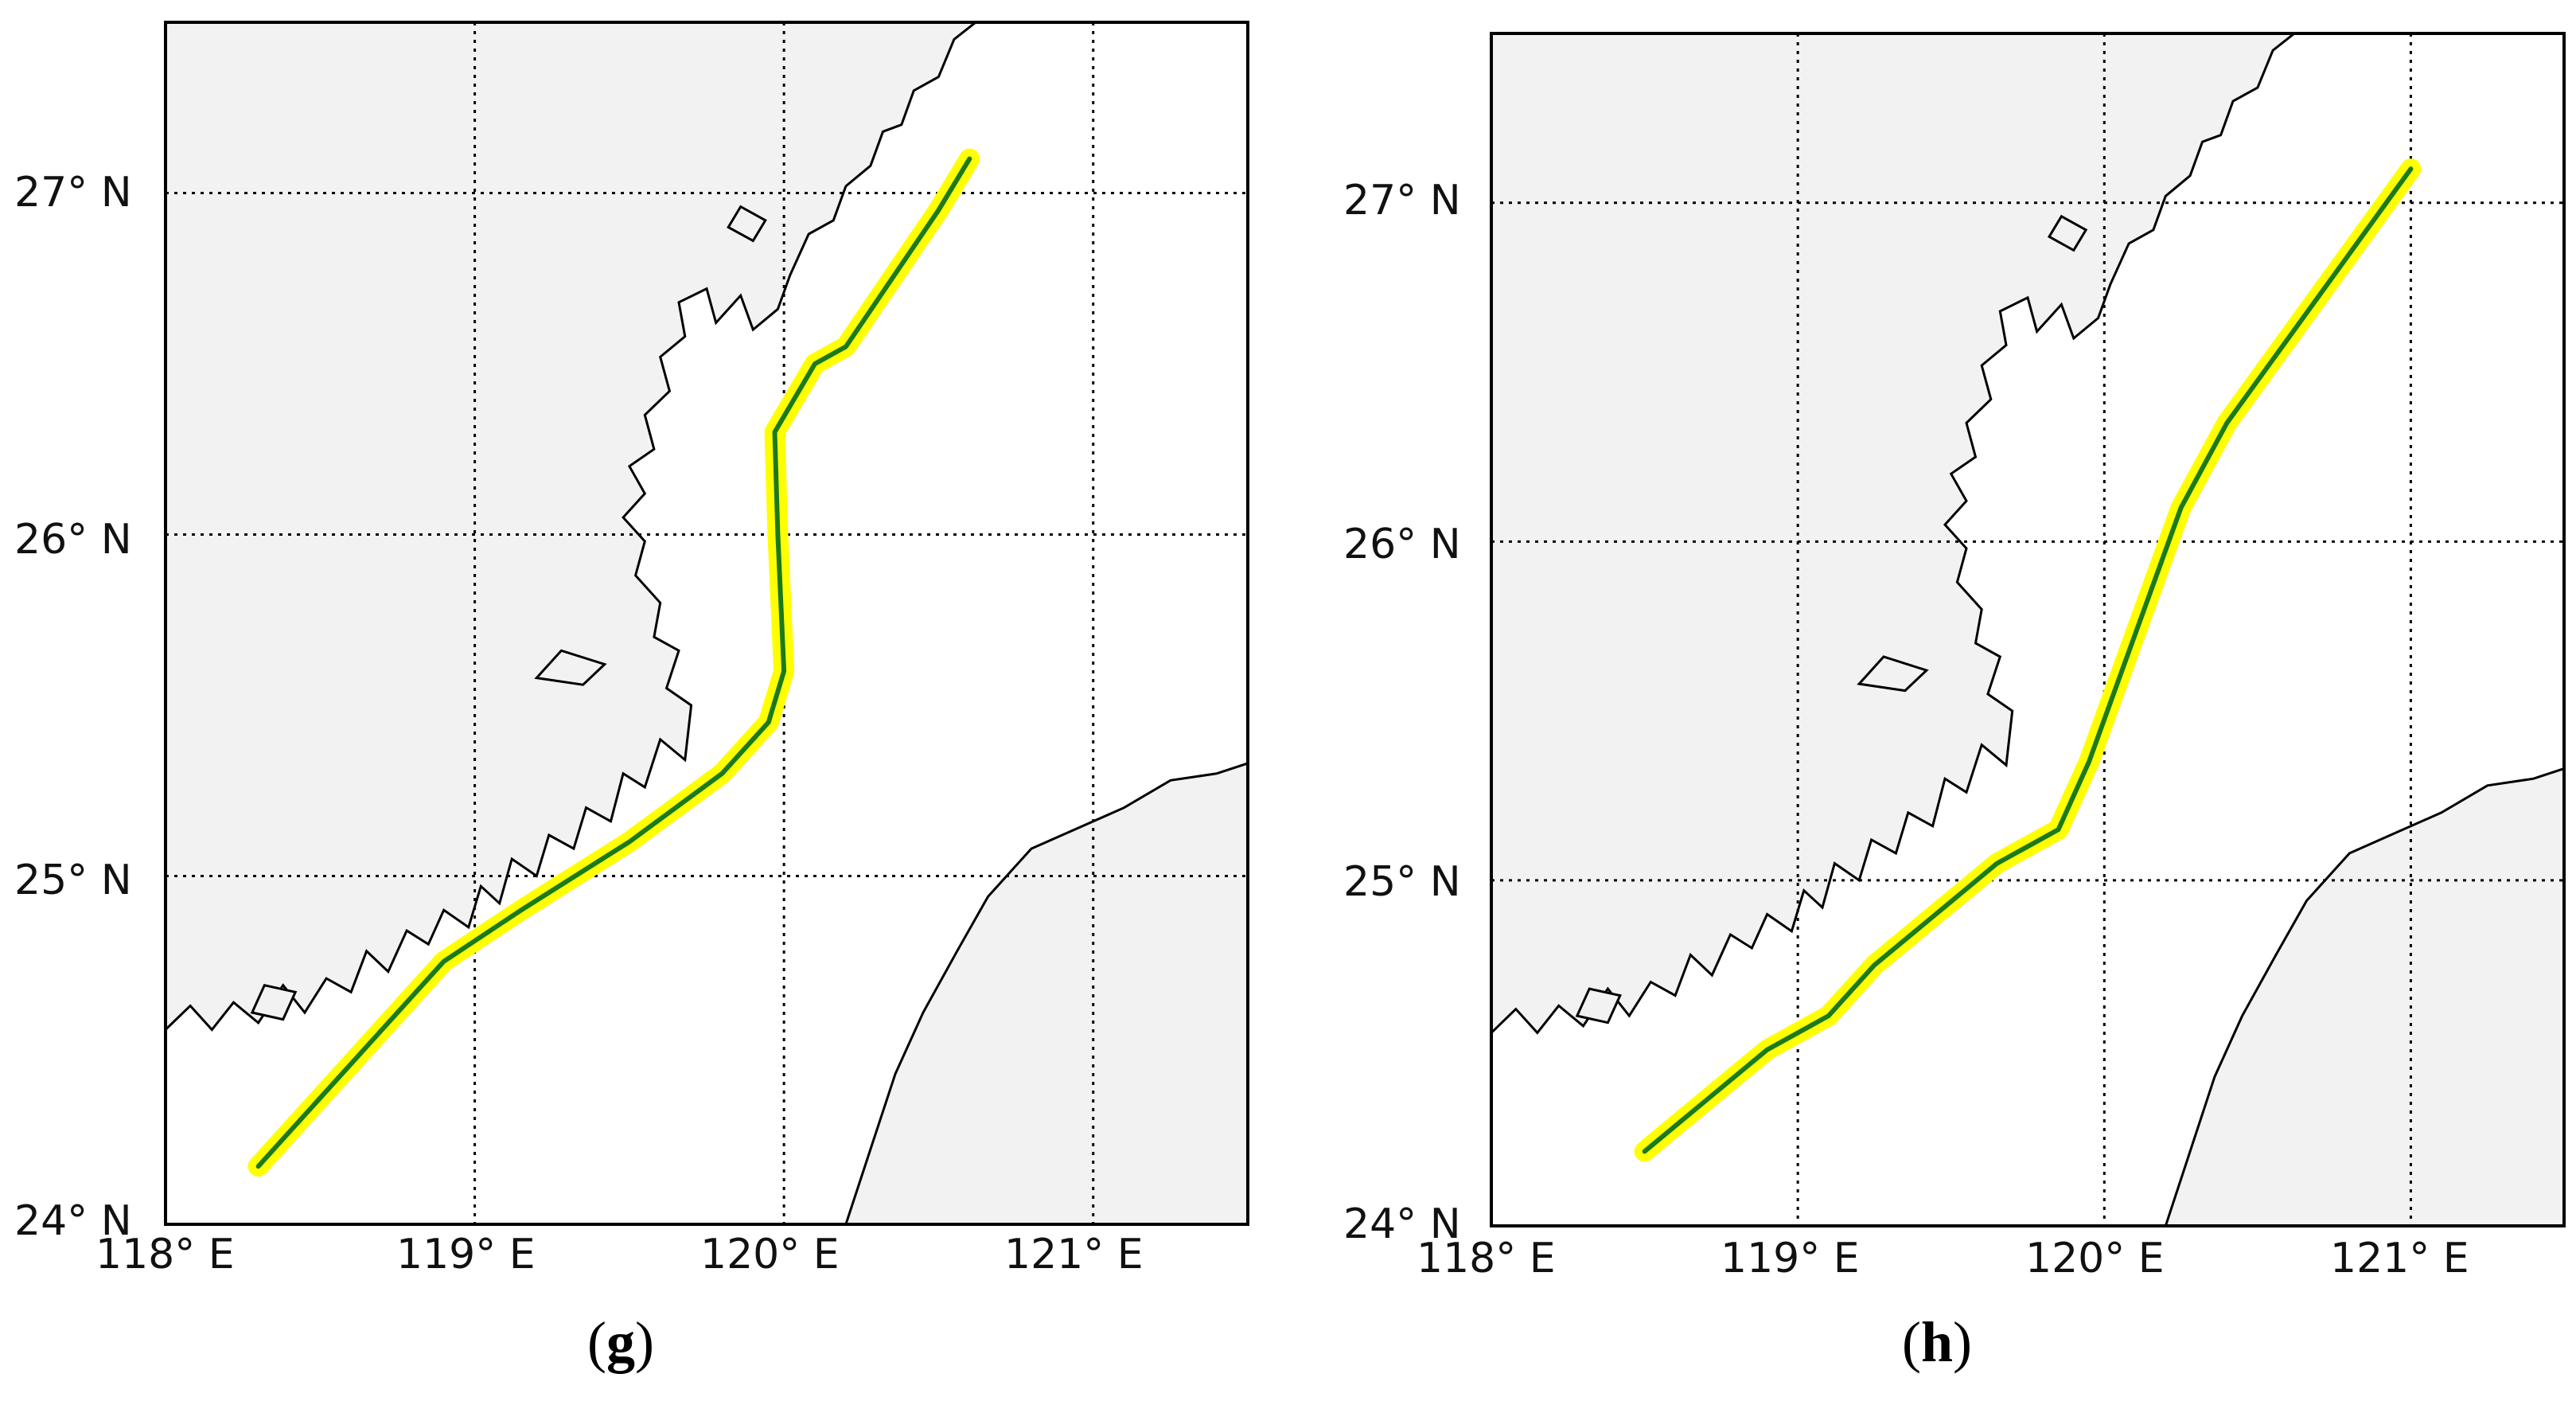 The height and width of the screenshot is (1405, 2576). I want to click on taiwan-coast-h, so click(2364, 996).